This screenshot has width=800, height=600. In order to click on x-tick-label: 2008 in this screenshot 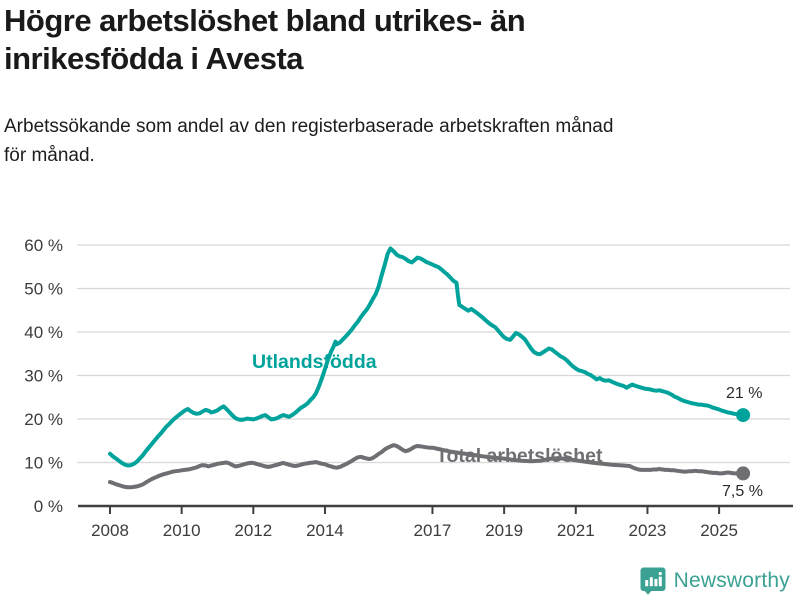, I will do `click(110, 530)`.